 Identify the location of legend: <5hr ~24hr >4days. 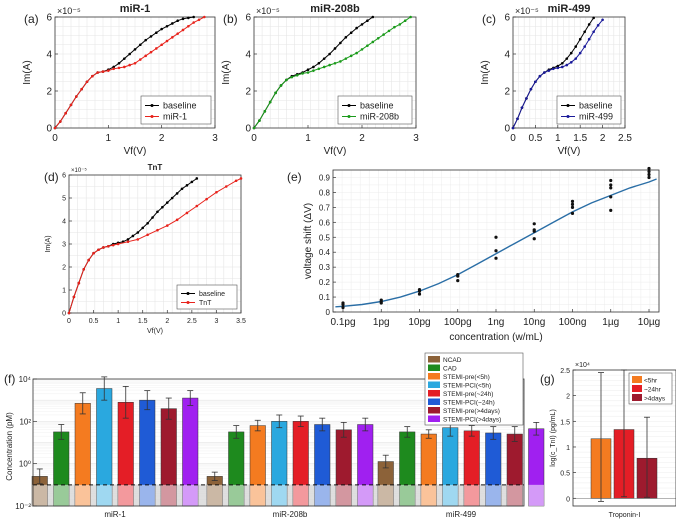
(650, 388).